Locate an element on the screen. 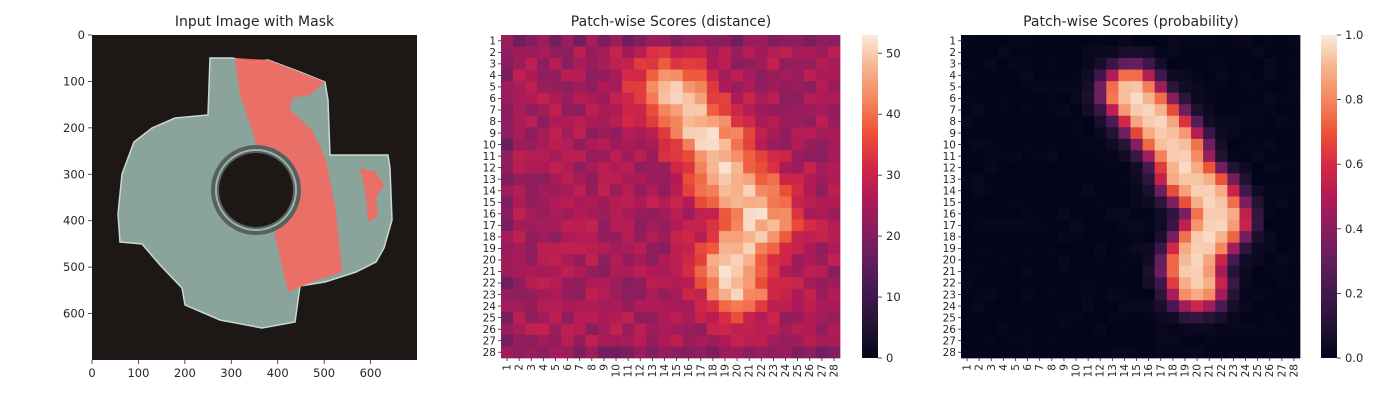  probability-heatmap-y-tick-label: 19 is located at coordinates (949, 249).